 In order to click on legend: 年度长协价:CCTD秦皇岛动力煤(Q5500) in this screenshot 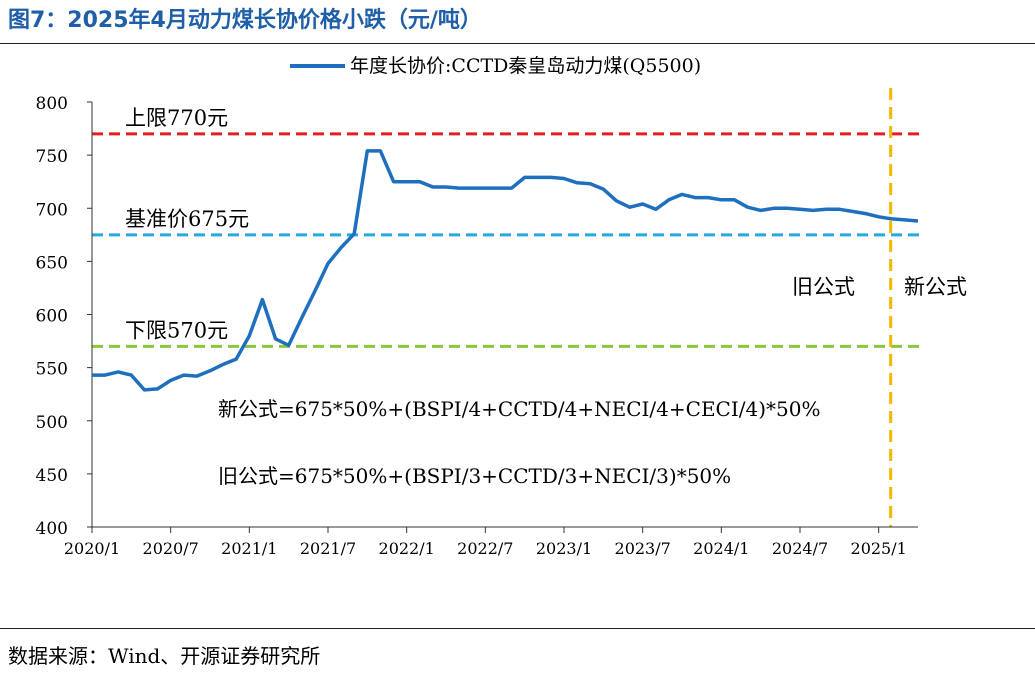, I will do `click(495, 66)`.